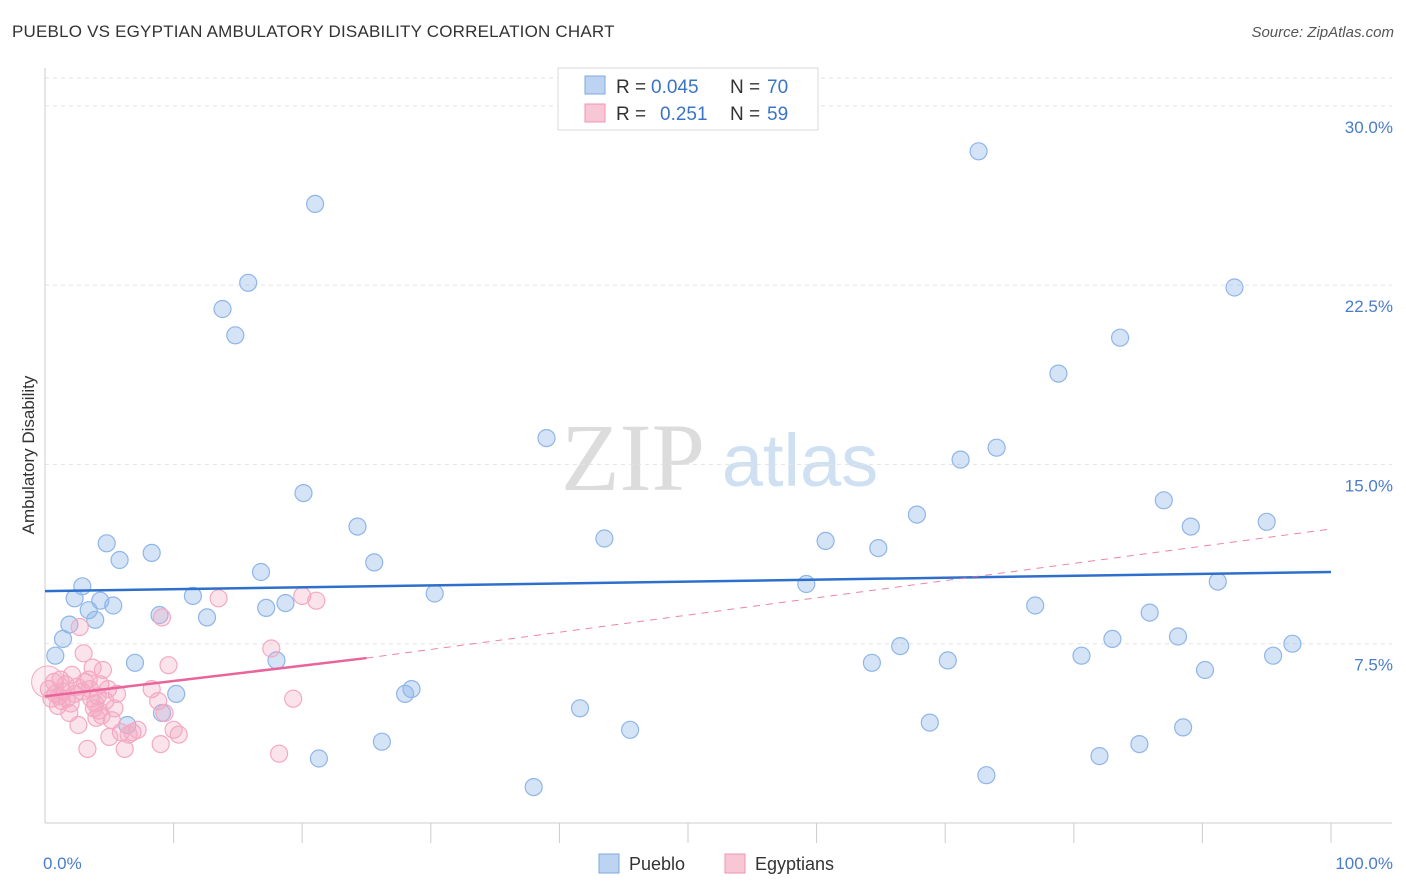 The image size is (1406, 892). Describe the element at coordinates (633, 457) in the screenshot. I see `watermark-zip: ZIP` at that location.